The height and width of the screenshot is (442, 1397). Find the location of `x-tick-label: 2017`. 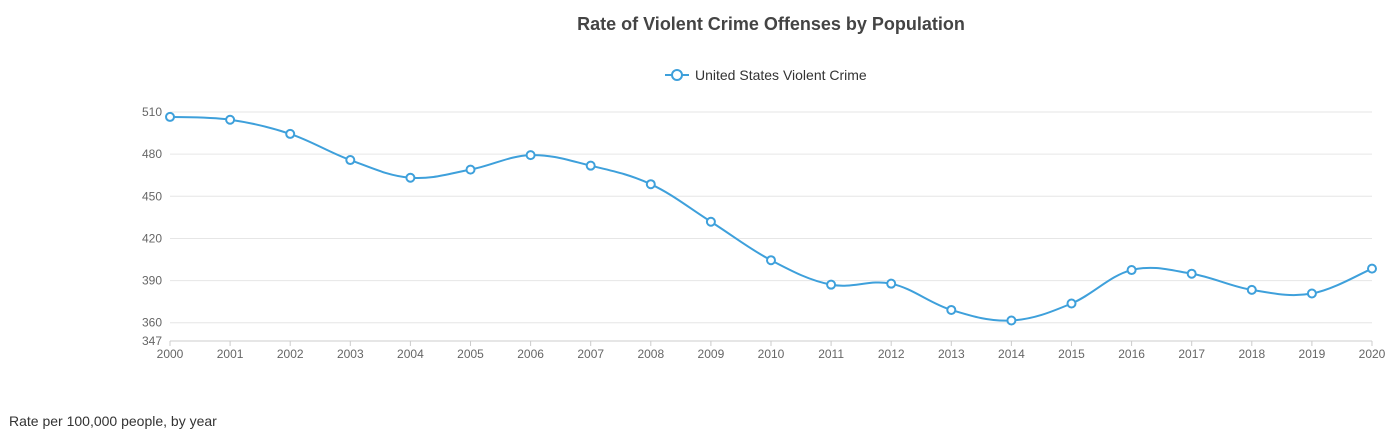

x-tick-label: 2017 is located at coordinates (1191, 354).